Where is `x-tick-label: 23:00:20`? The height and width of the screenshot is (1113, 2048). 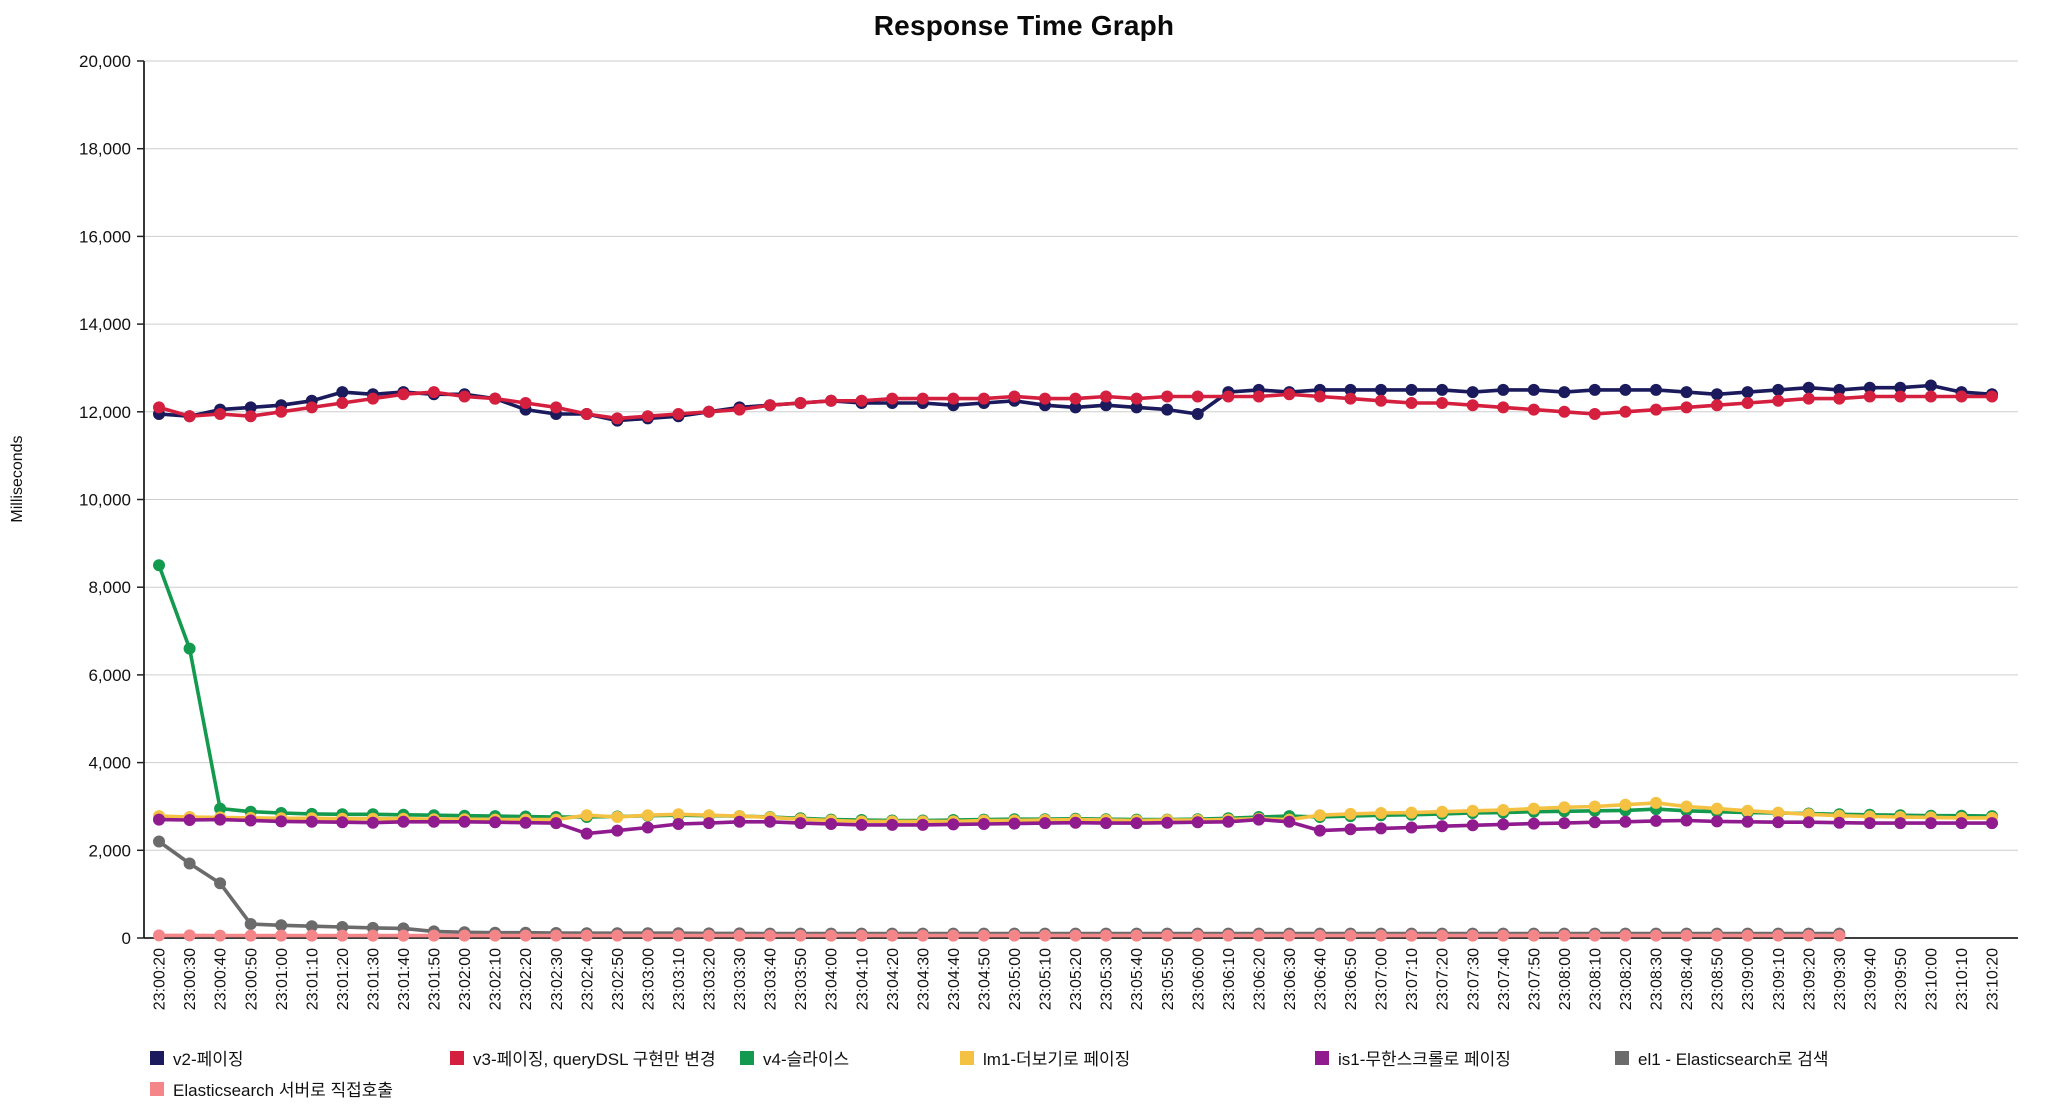
x-tick-label: 23:00:20 is located at coordinates (160, 979).